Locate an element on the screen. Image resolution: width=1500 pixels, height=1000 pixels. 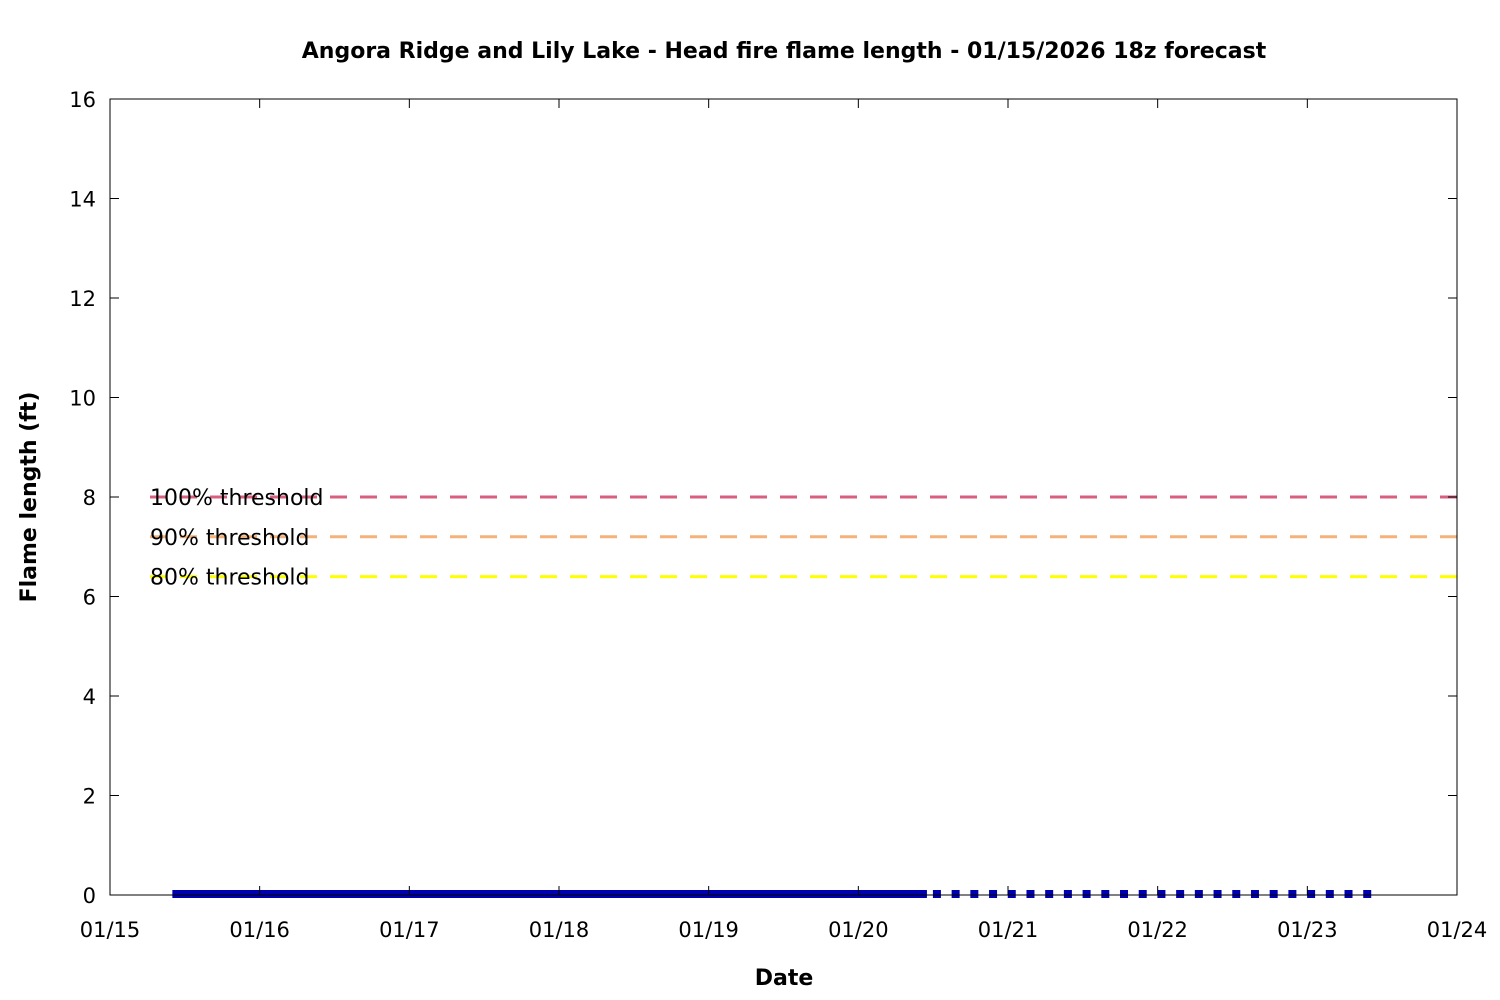
y-tick-label: 16 is located at coordinates (82, 100).